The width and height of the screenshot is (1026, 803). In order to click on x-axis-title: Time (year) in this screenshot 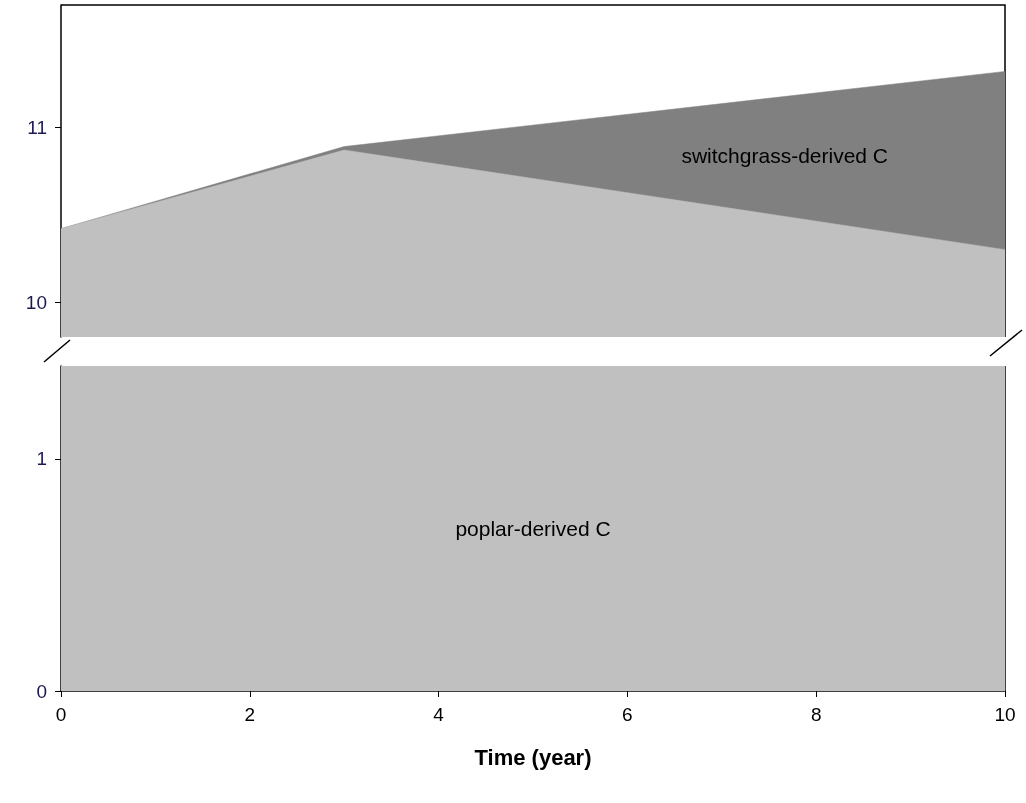, I will do `click(533, 757)`.